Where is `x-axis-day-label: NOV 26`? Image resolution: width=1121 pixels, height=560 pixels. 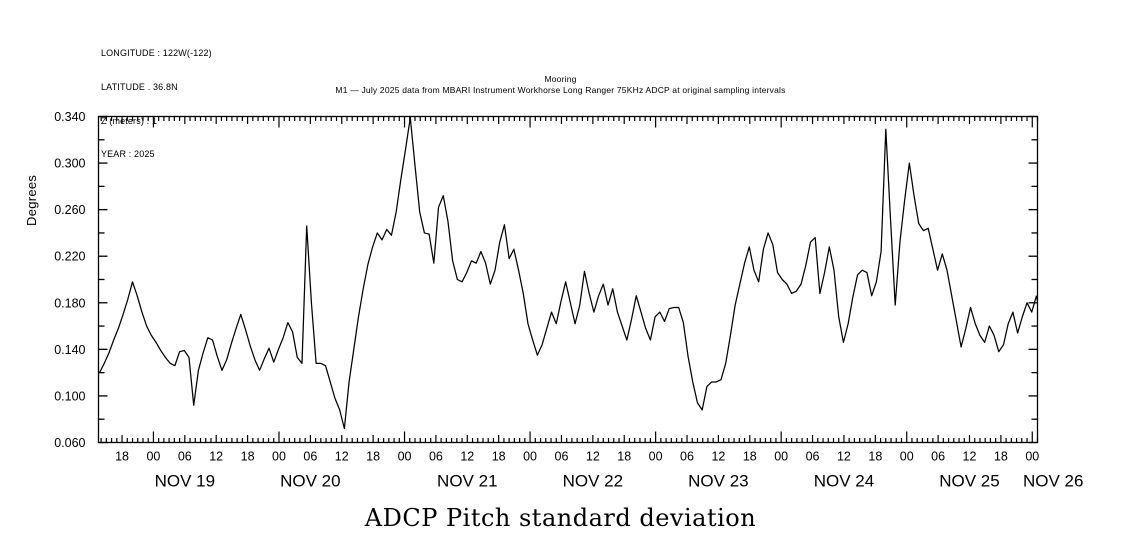
x-axis-day-label: NOV 26 is located at coordinates (1053, 481).